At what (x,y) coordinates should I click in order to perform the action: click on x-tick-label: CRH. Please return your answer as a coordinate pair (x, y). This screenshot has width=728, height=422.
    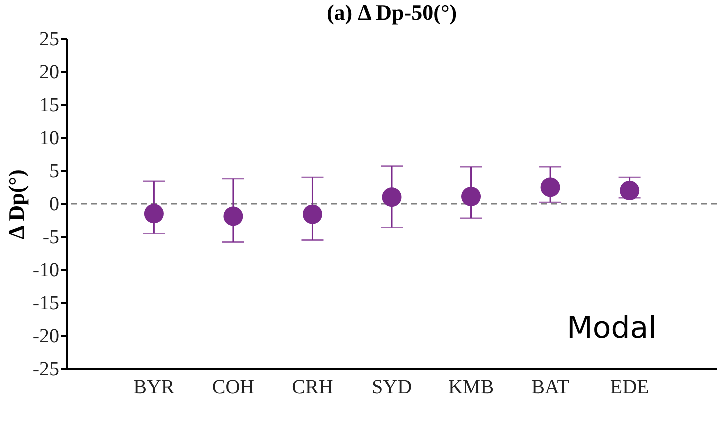
    Looking at the image, I should click on (313, 387).